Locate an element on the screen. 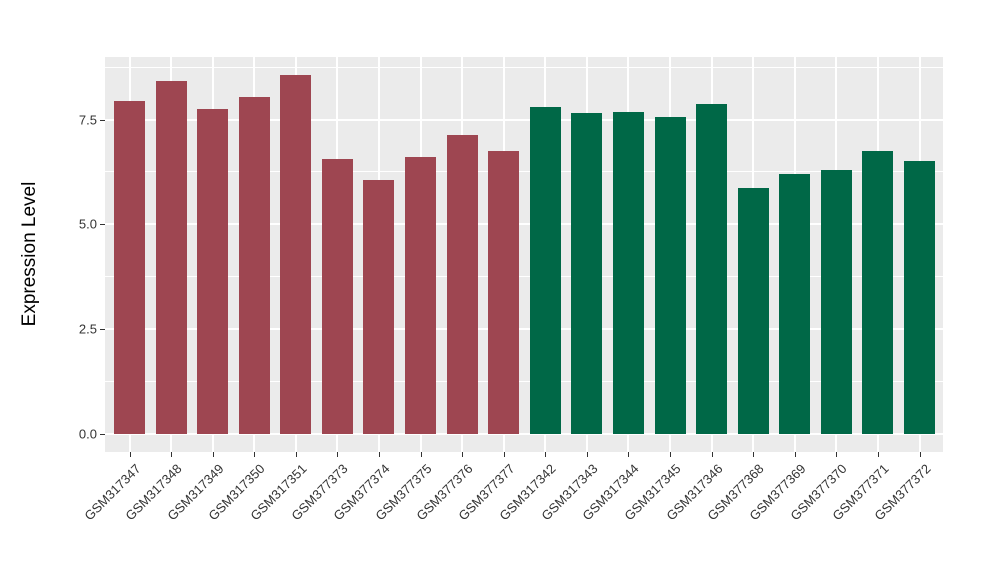 The width and height of the screenshot is (1000, 580). bar-GSM317347 is located at coordinates (129, 268).